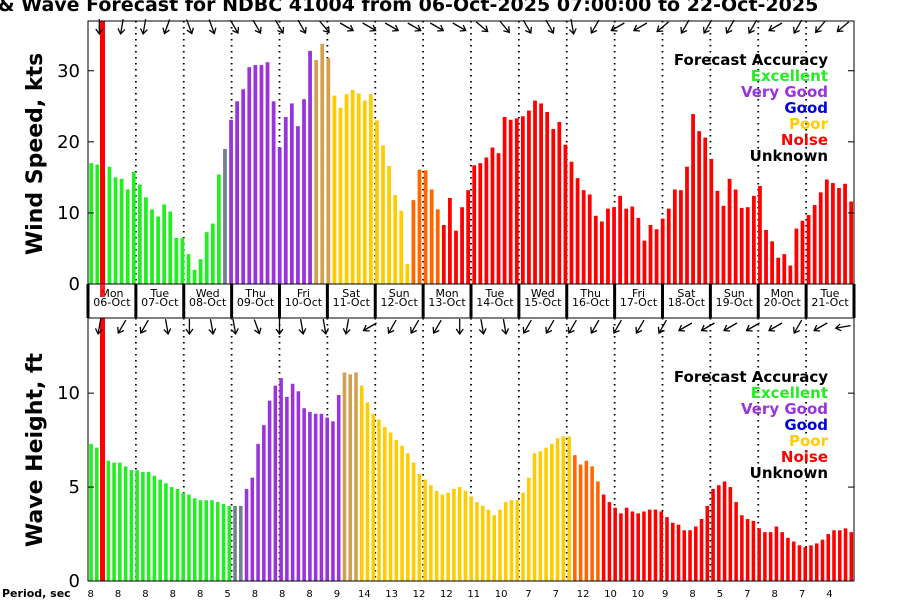 This screenshot has height=600, width=900. What do you see at coordinates (784, 409) in the screenshot?
I see `legend-entry: Very Good` at bounding box center [784, 409].